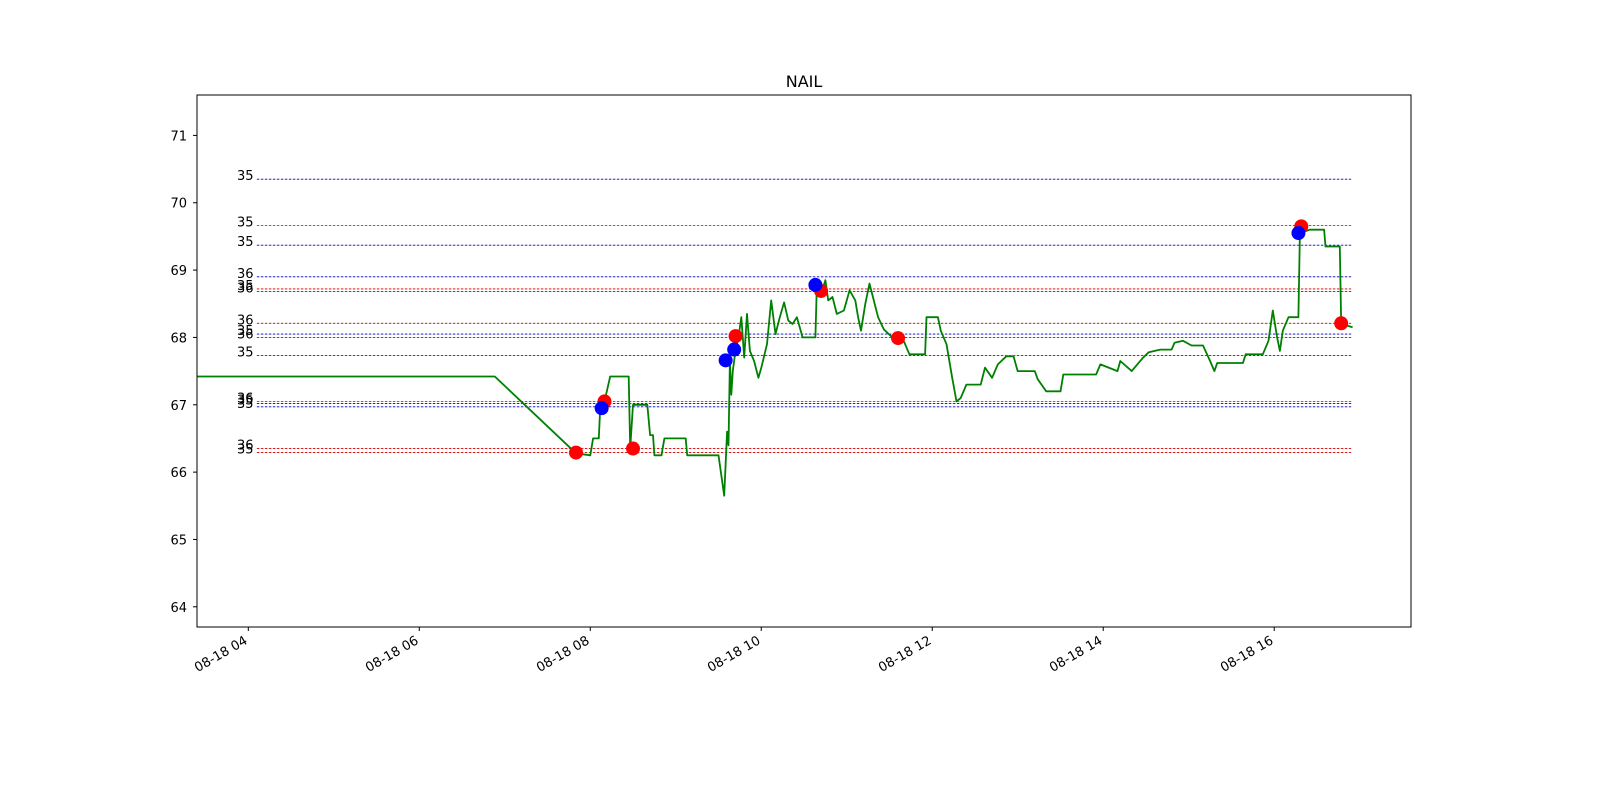  I want to click on y-tick-label: 69, so click(178, 271).